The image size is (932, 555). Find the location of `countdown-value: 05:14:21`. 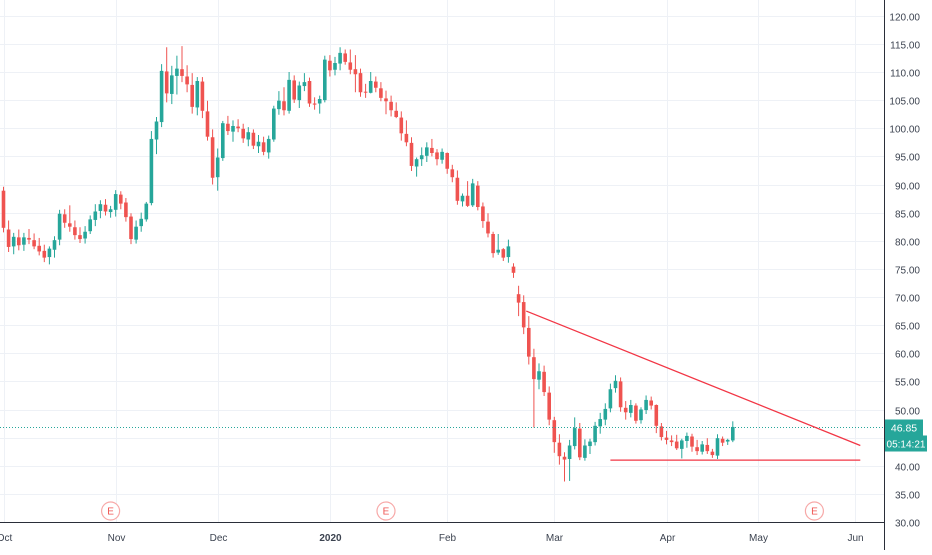

countdown-value: 05:14:21 is located at coordinates (906, 445).